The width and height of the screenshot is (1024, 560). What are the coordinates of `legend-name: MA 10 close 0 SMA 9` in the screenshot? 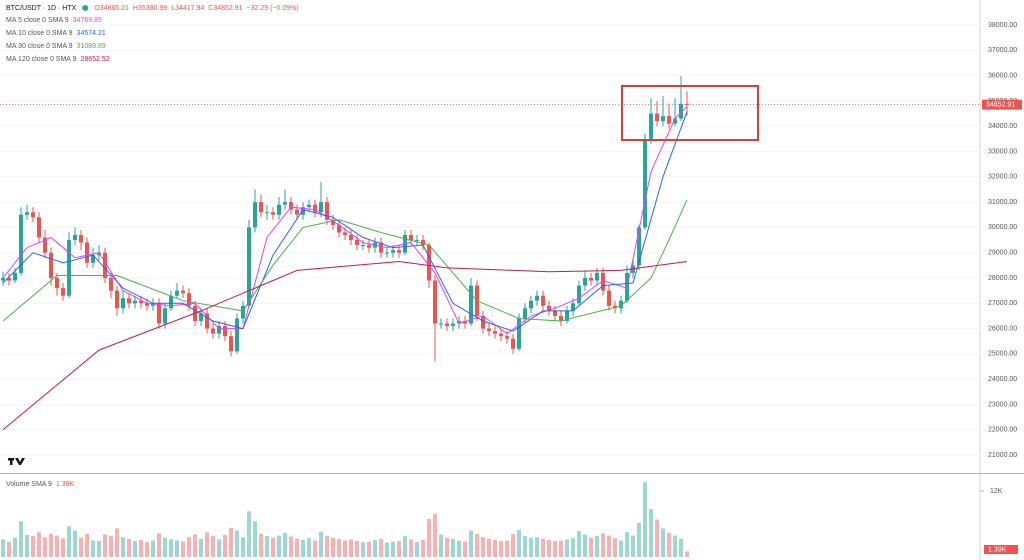 It's located at (39, 33).